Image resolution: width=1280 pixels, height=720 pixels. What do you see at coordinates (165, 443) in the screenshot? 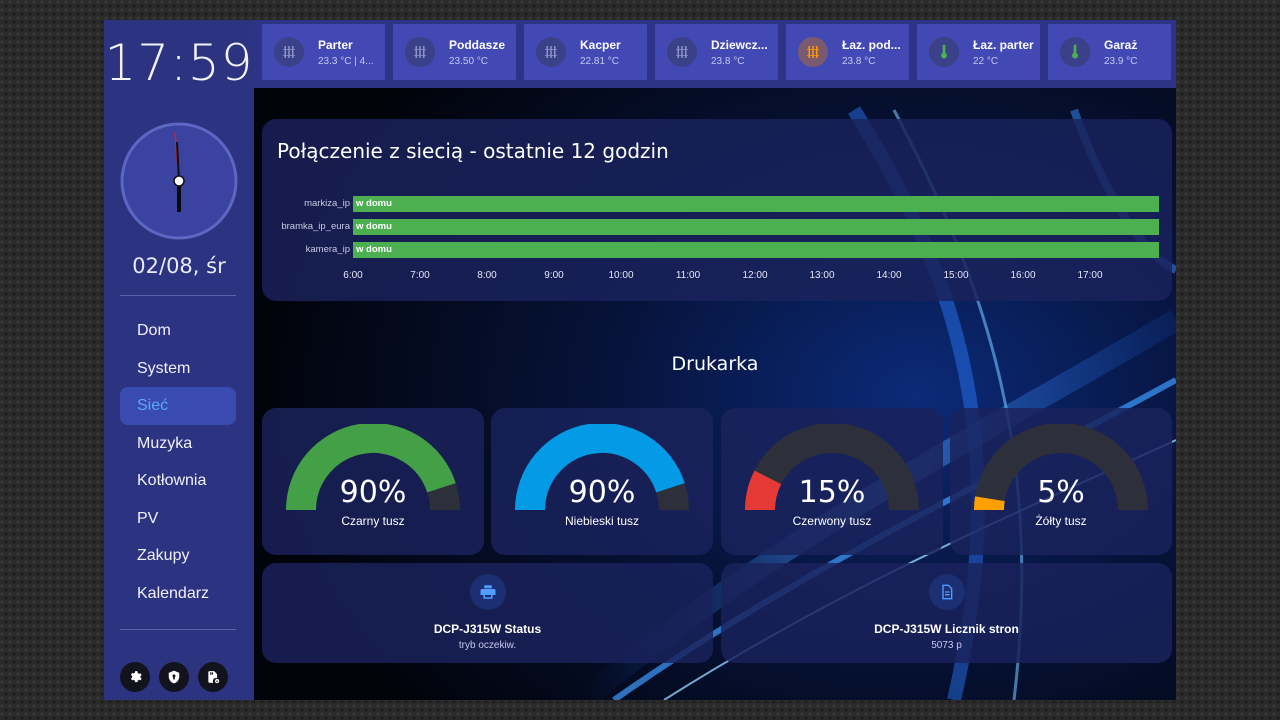
I see `sidebar-item-muzyka: Muzyka` at bounding box center [165, 443].